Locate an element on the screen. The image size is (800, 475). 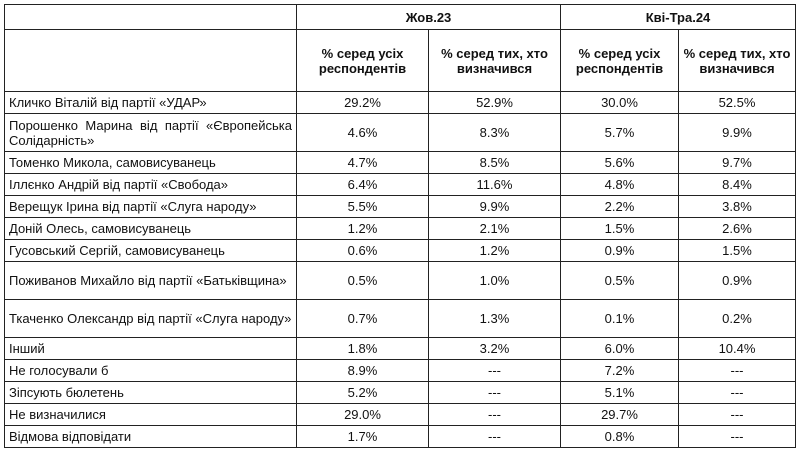
value-cell: 6.0% is located at coordinates (619, 348).